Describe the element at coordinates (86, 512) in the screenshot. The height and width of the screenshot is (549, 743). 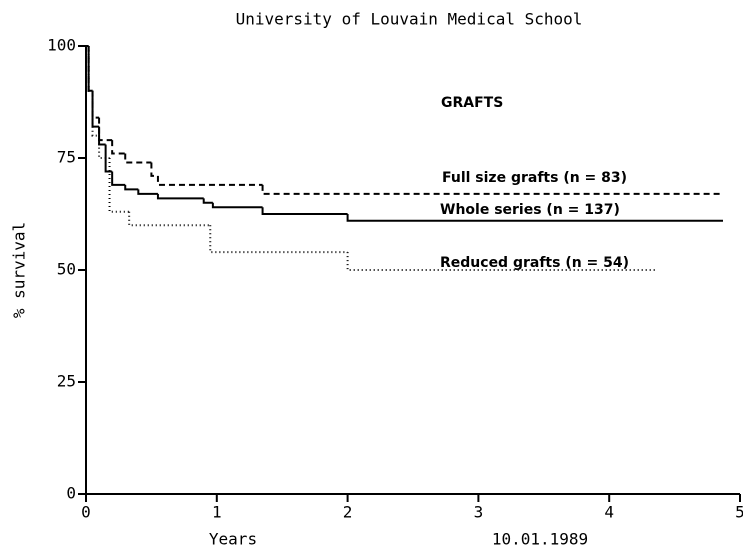
I see `x-tick-label: 0` at that location.